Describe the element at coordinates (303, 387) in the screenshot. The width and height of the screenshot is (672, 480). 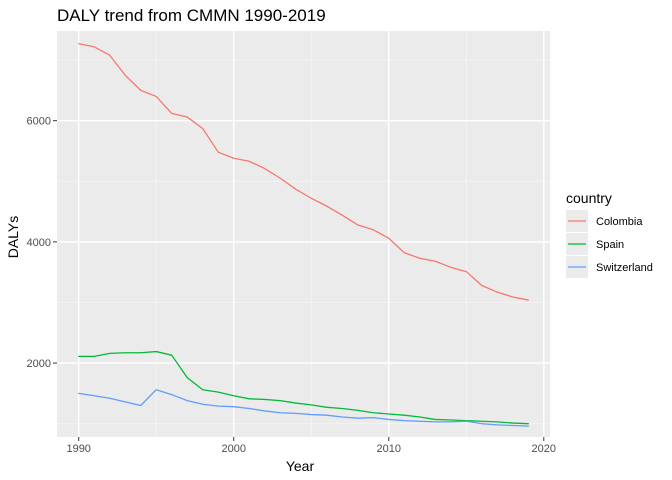
I see `series-line-spain` at that location.